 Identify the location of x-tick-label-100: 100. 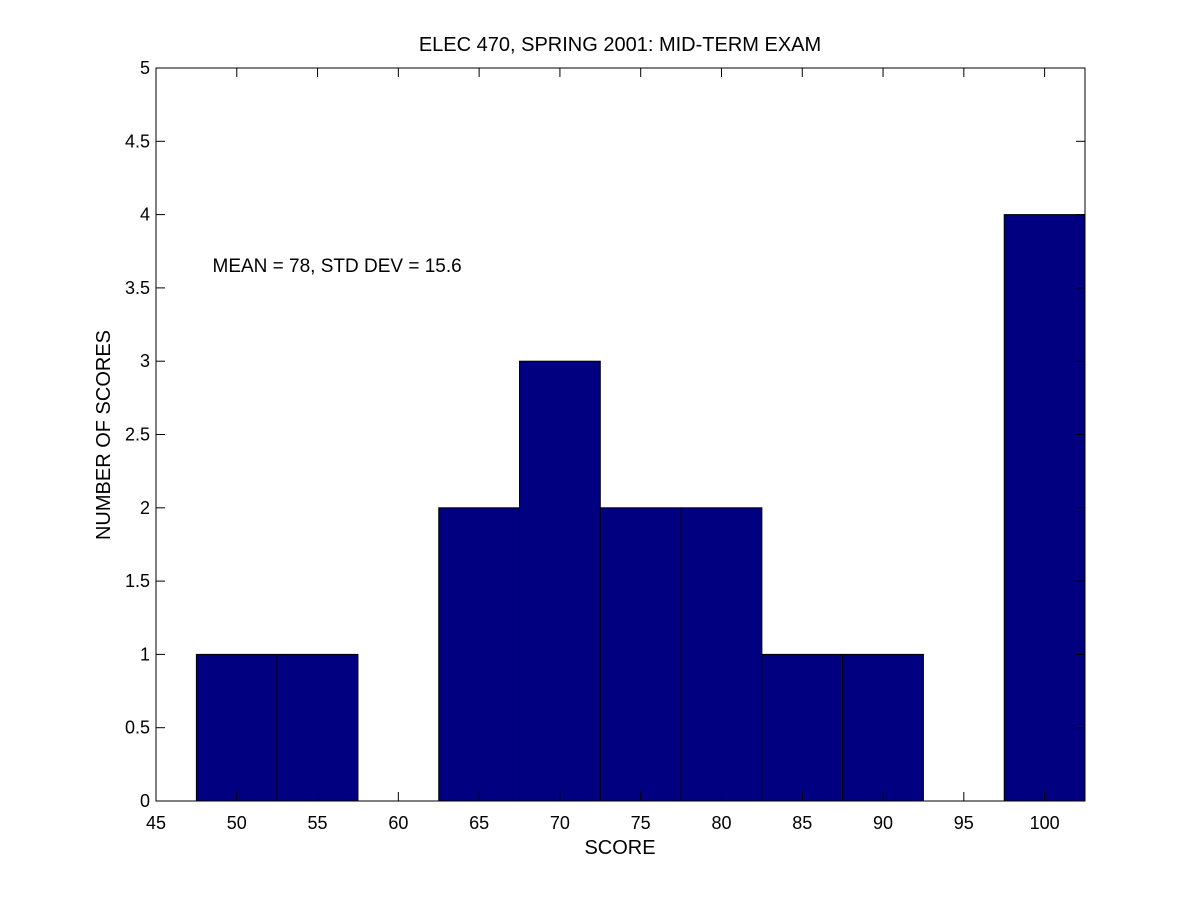
(1045, 823).